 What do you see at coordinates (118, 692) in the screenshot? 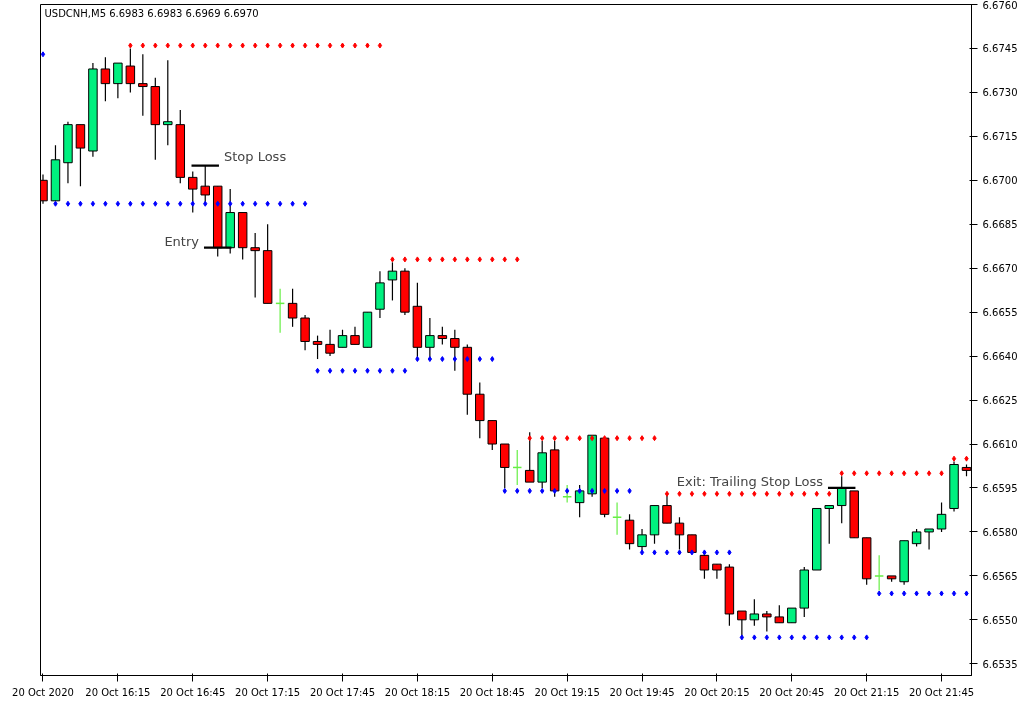
I see `x-tick-label: 20 Oct 16:15` at bounding box center [118, 692].